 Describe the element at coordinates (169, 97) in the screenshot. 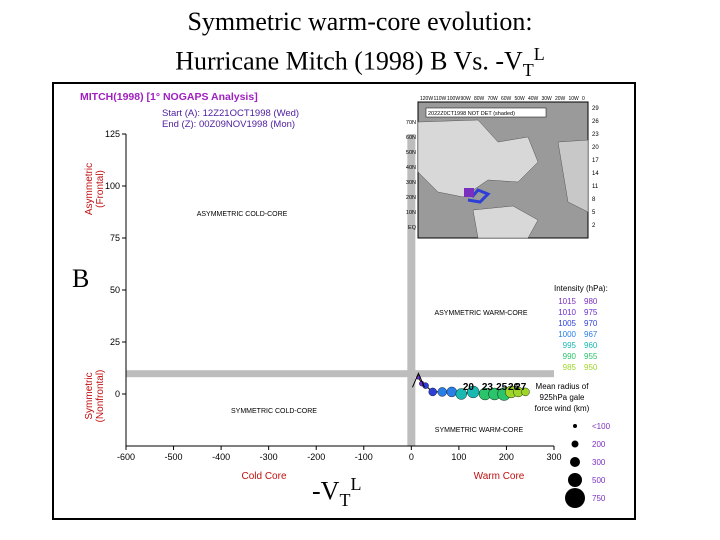

I see `chart-header: MITCH(1998) [1° NOGAPS Analysis]` at that location.